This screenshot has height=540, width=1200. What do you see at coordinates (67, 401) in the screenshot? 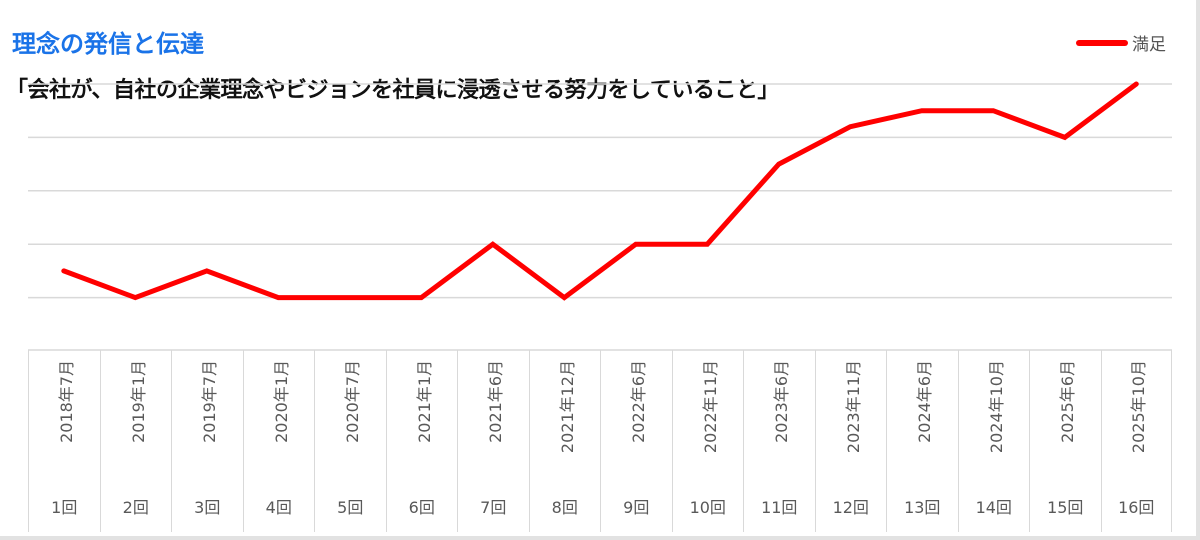
I see `category-date-label: 2018年7月` at bounding box center [67, 401].